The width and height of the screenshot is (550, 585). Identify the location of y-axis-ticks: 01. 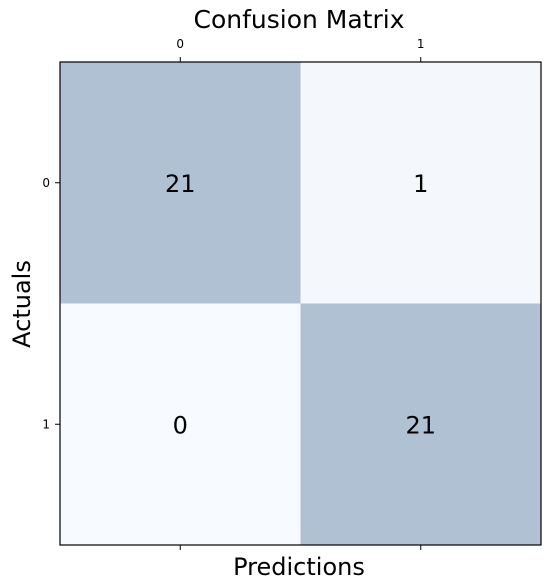
(51, 303).